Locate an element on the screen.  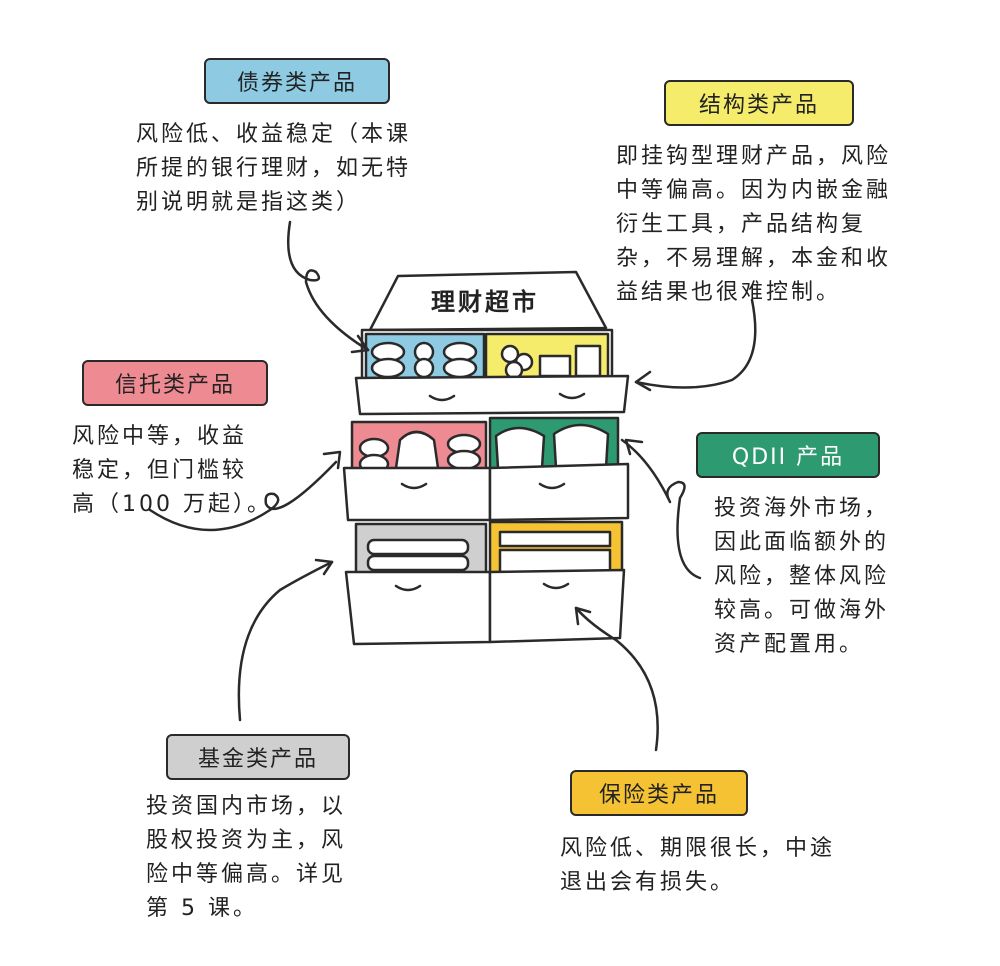
qdii-label: QDII 产品 is located at coordinates (788, 455).